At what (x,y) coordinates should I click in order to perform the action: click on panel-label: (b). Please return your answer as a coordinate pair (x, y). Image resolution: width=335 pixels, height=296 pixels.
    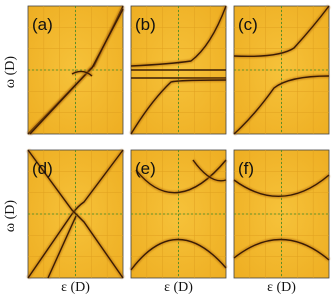
    Looking at the image, I should click on (145, 24).